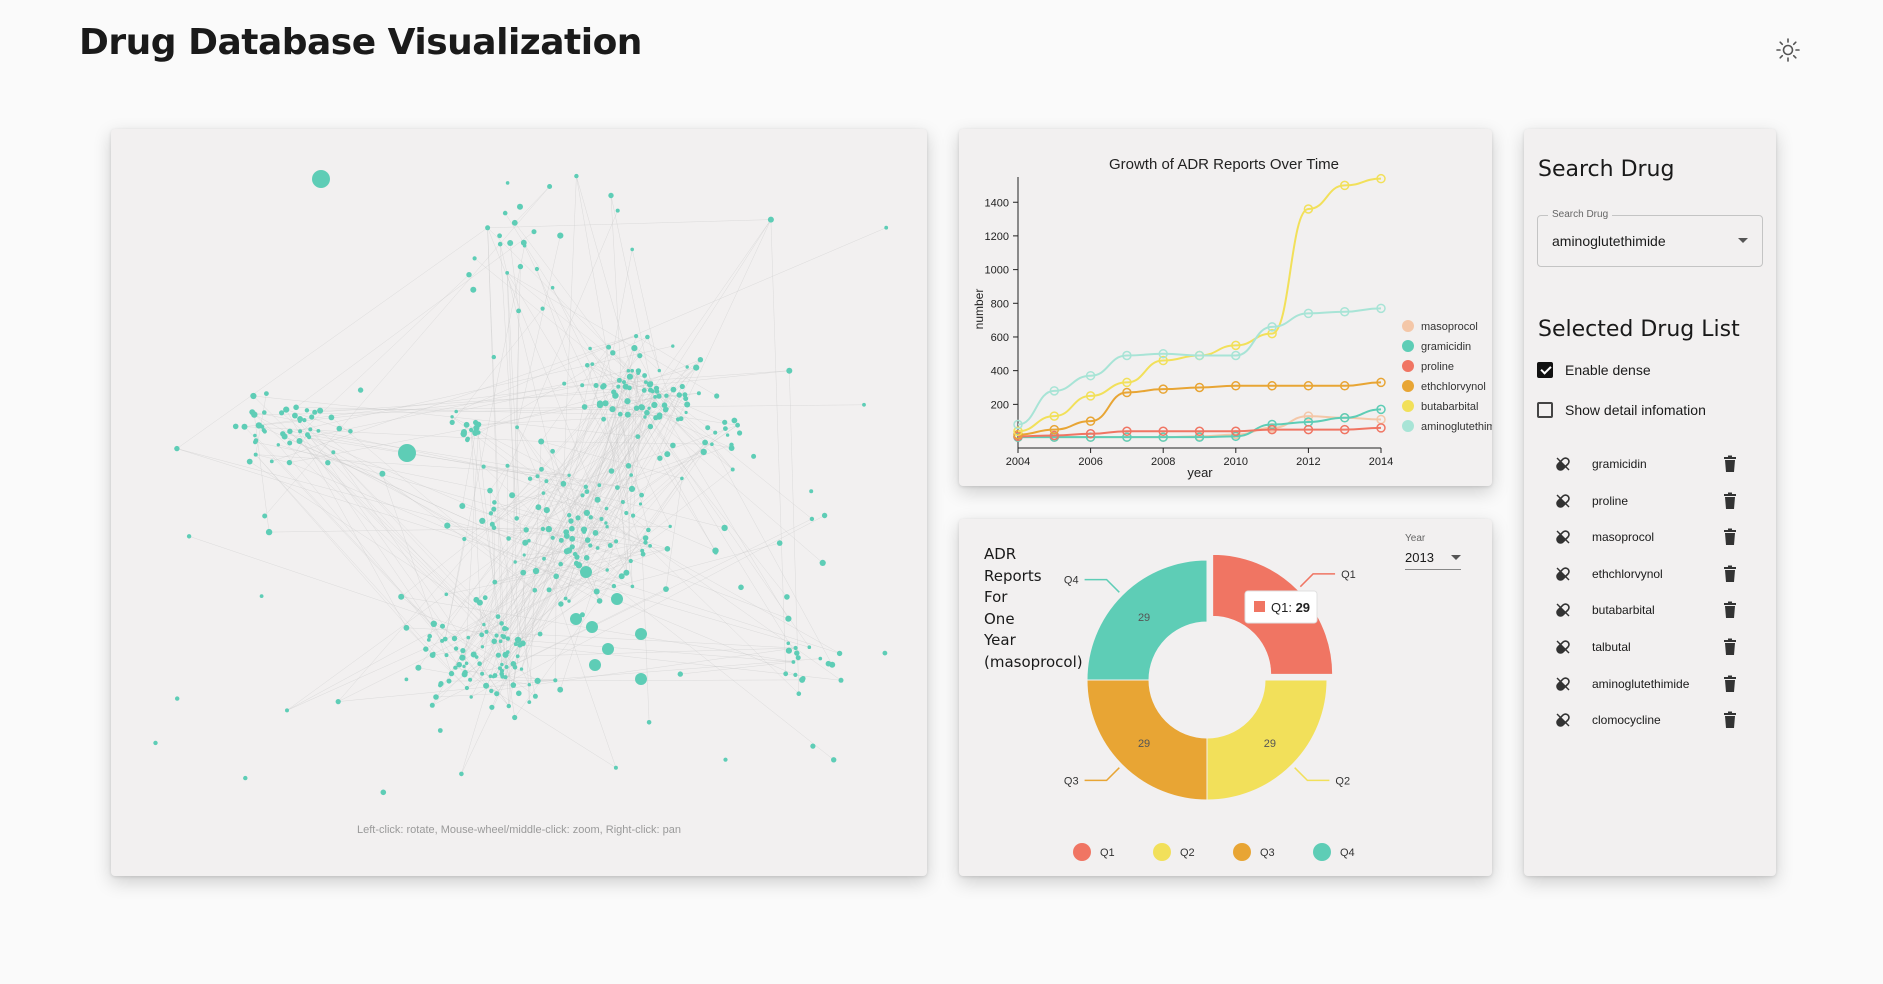  Describe the element at coordinates (1436, 346) in the screenshot. I see `legend-item-gramicidin: gramicidin` at that location.